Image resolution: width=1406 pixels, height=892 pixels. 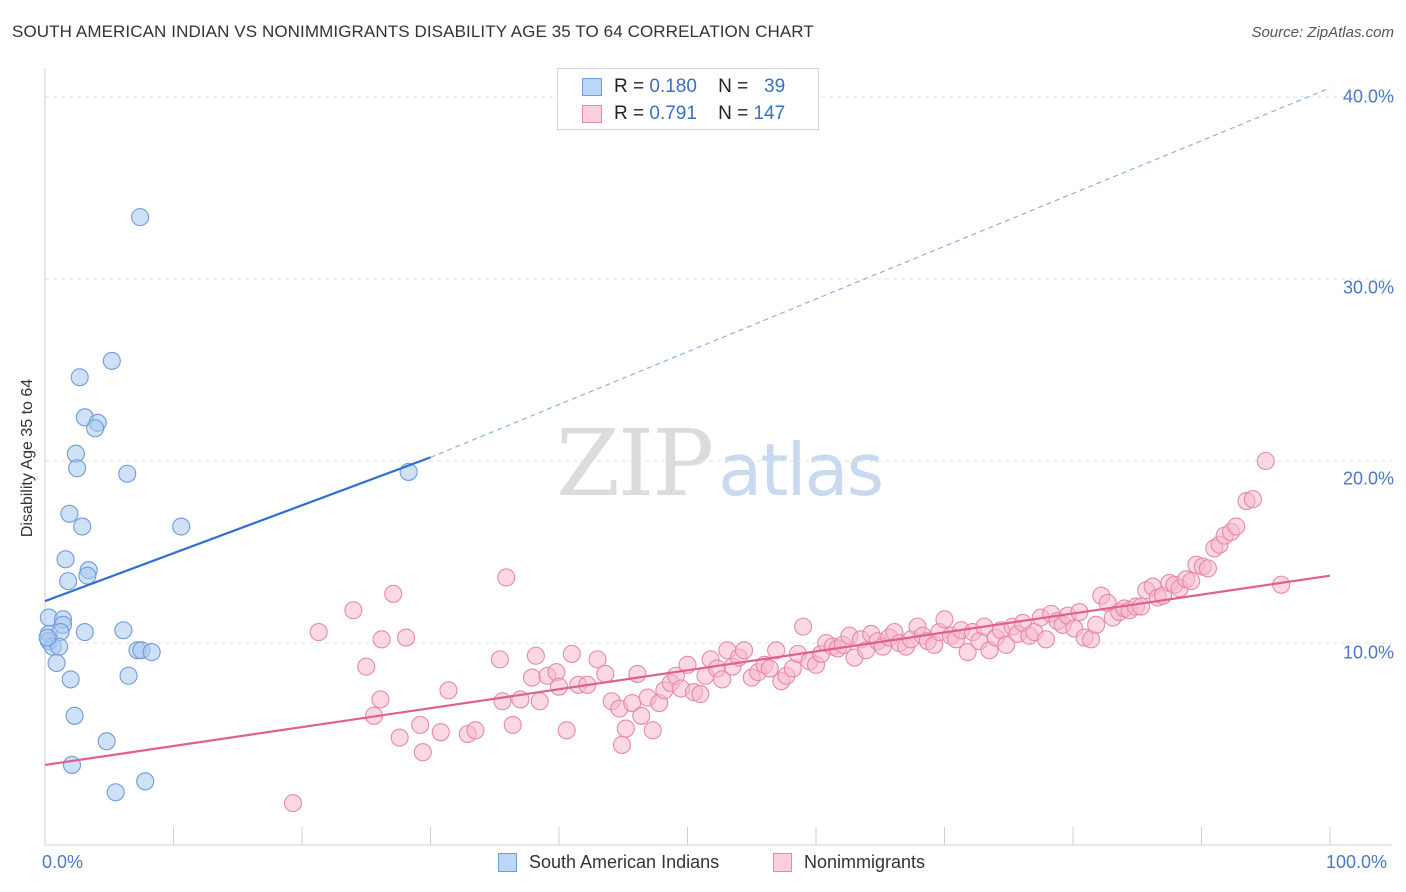 What do you see at coordinates (635, 463) in the screenshot?
I see `watermark-zip: ZIP` at bounding box center [635, 463].